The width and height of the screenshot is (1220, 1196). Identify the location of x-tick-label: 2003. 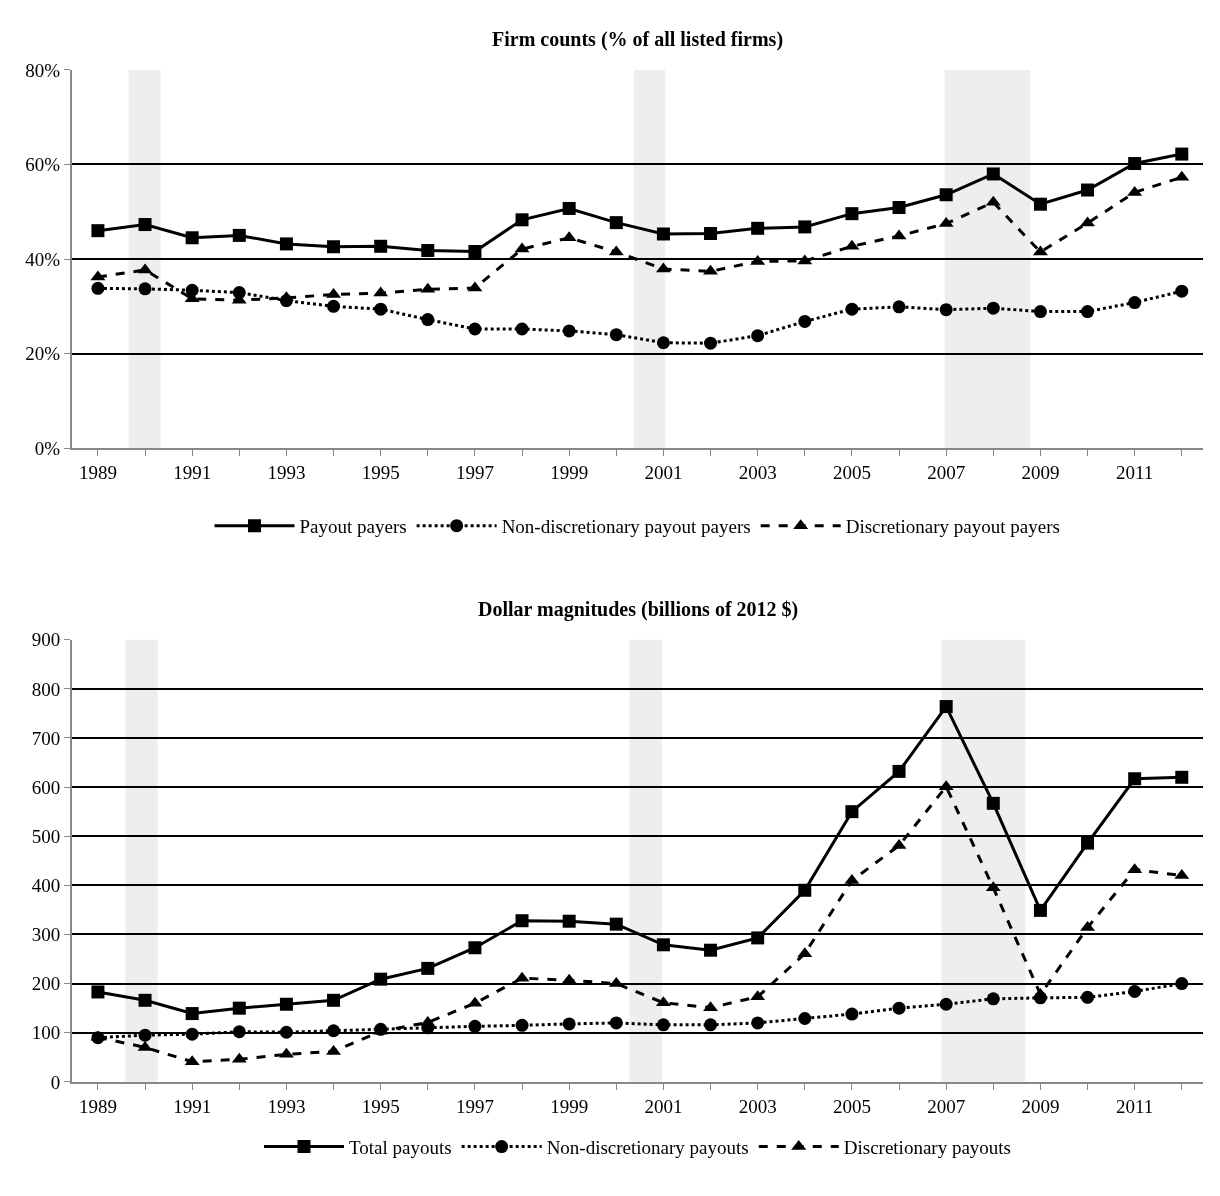
(757, 1106).